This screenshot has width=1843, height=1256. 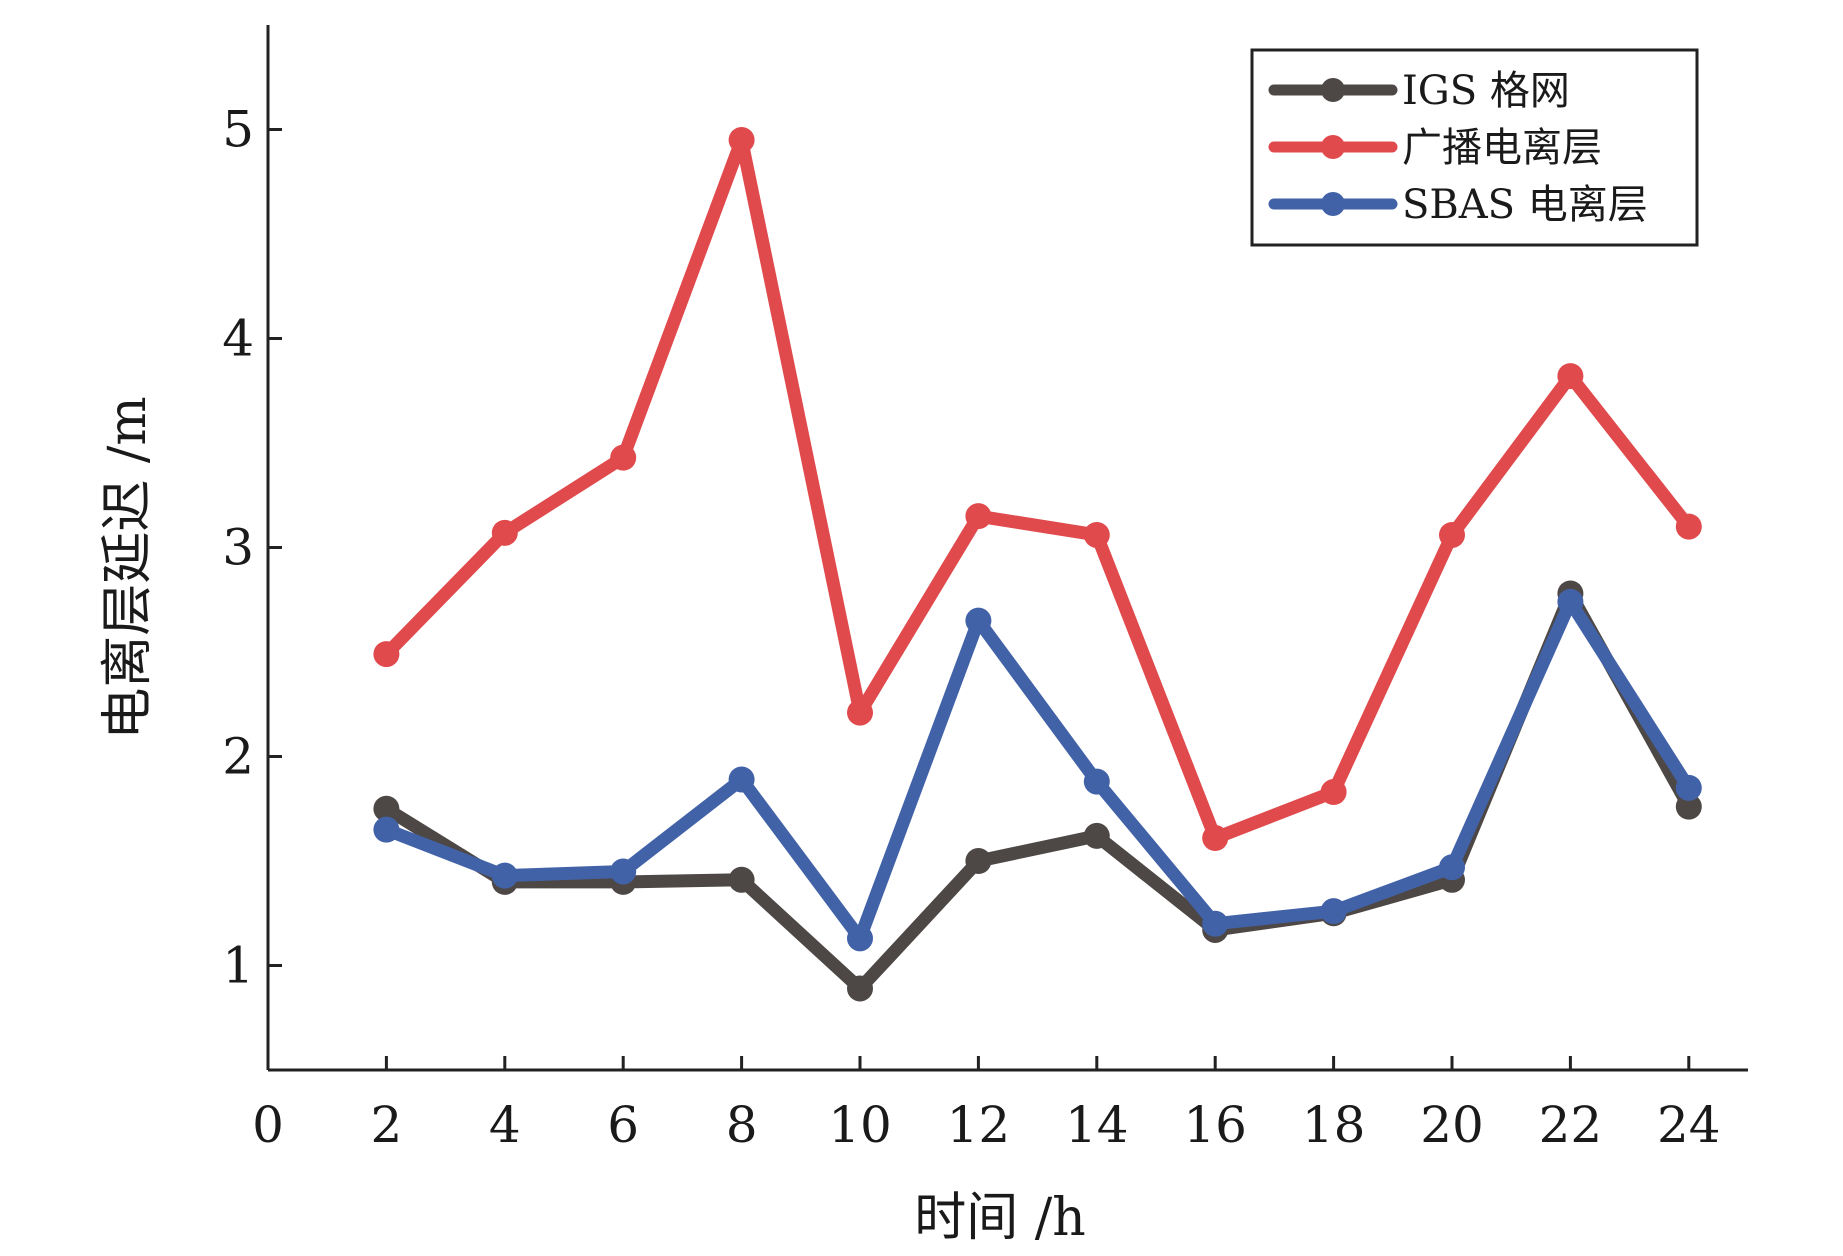 What do you see at coordinates (1486, 91) in the screenshot?
I see `legend-label: IGS 格网` at bounding box center [1486, 91].